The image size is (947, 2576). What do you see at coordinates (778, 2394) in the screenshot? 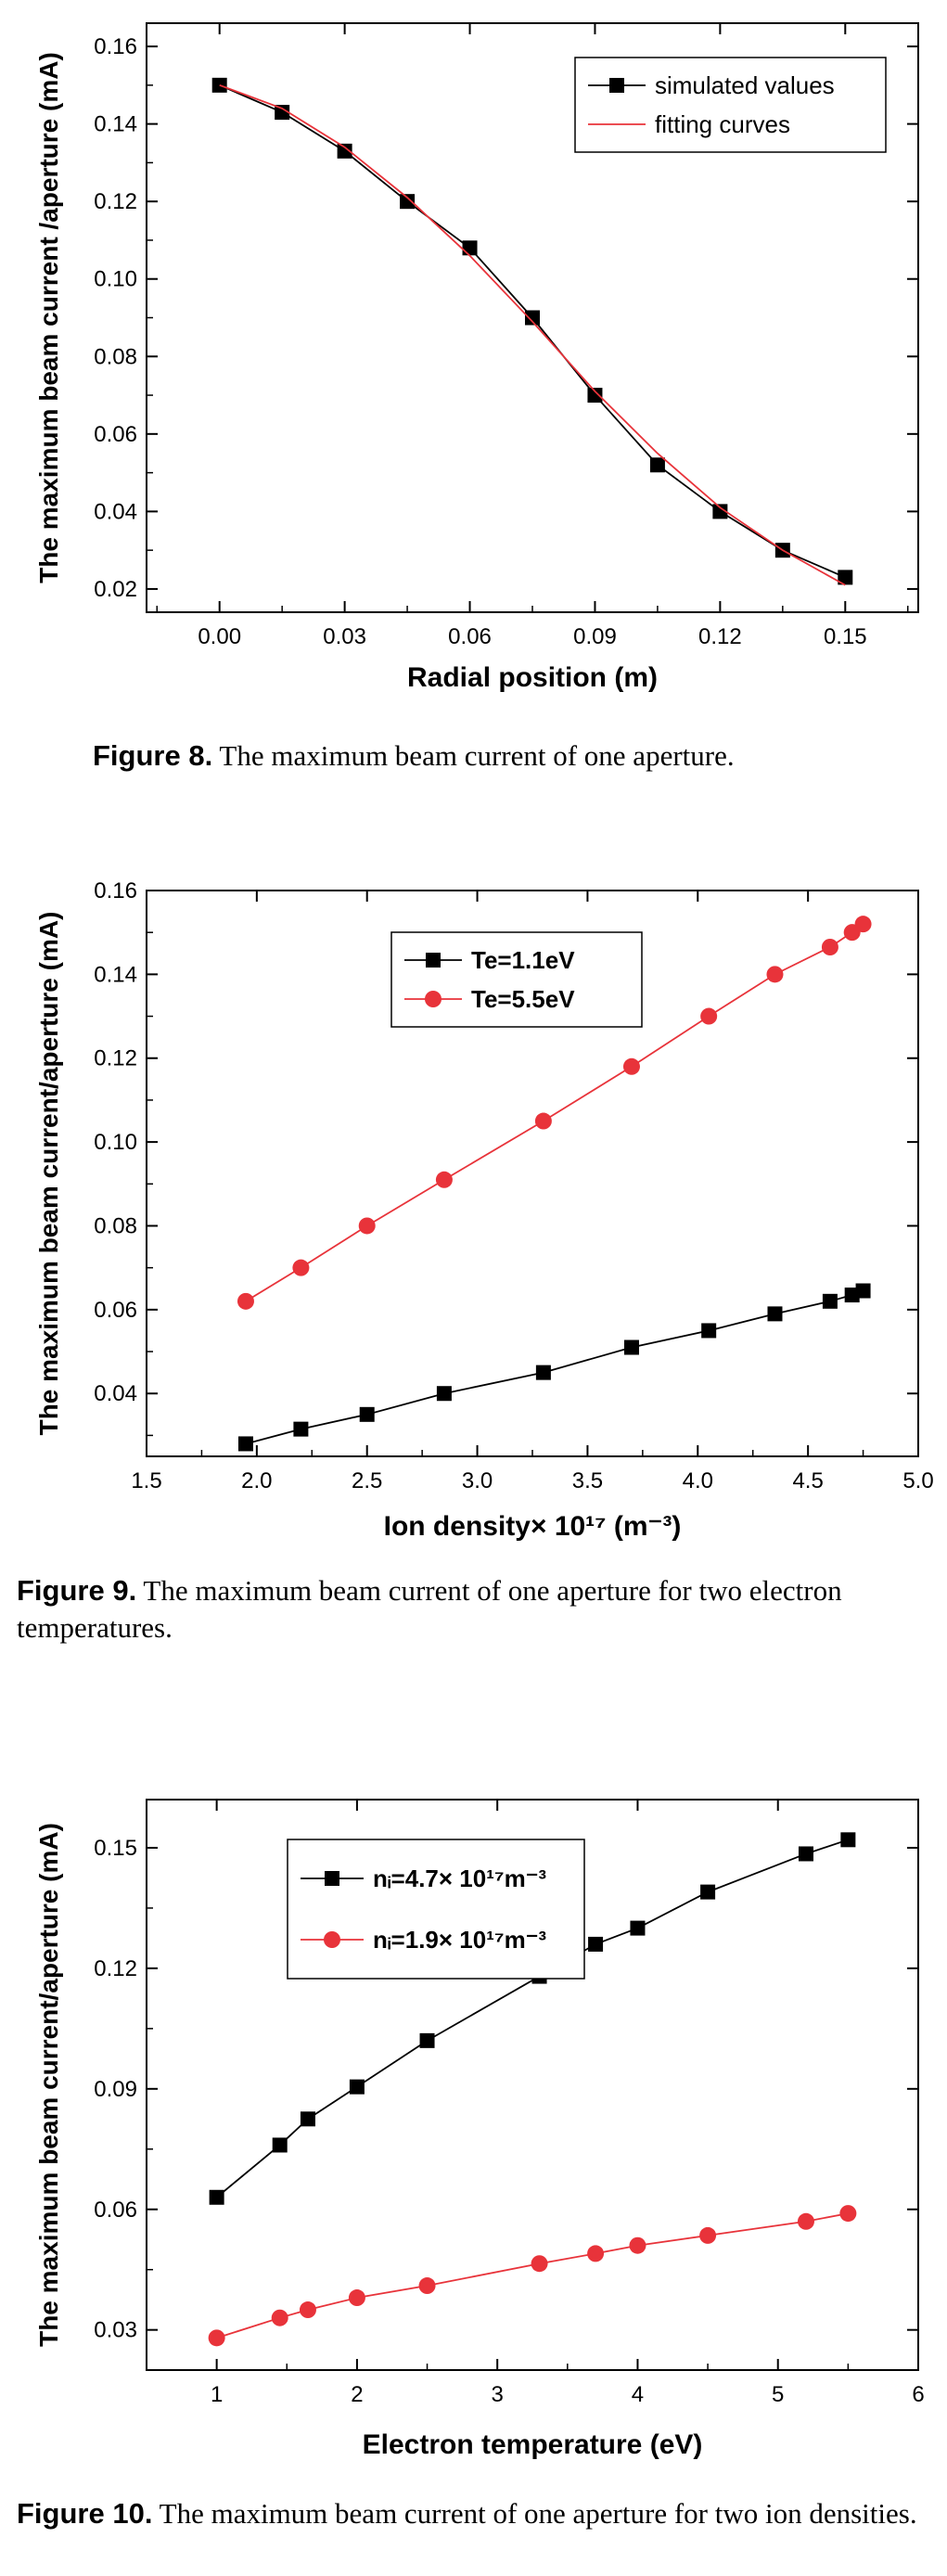
I see `x-tick-label: 5` at bounding box center [778, 2394].